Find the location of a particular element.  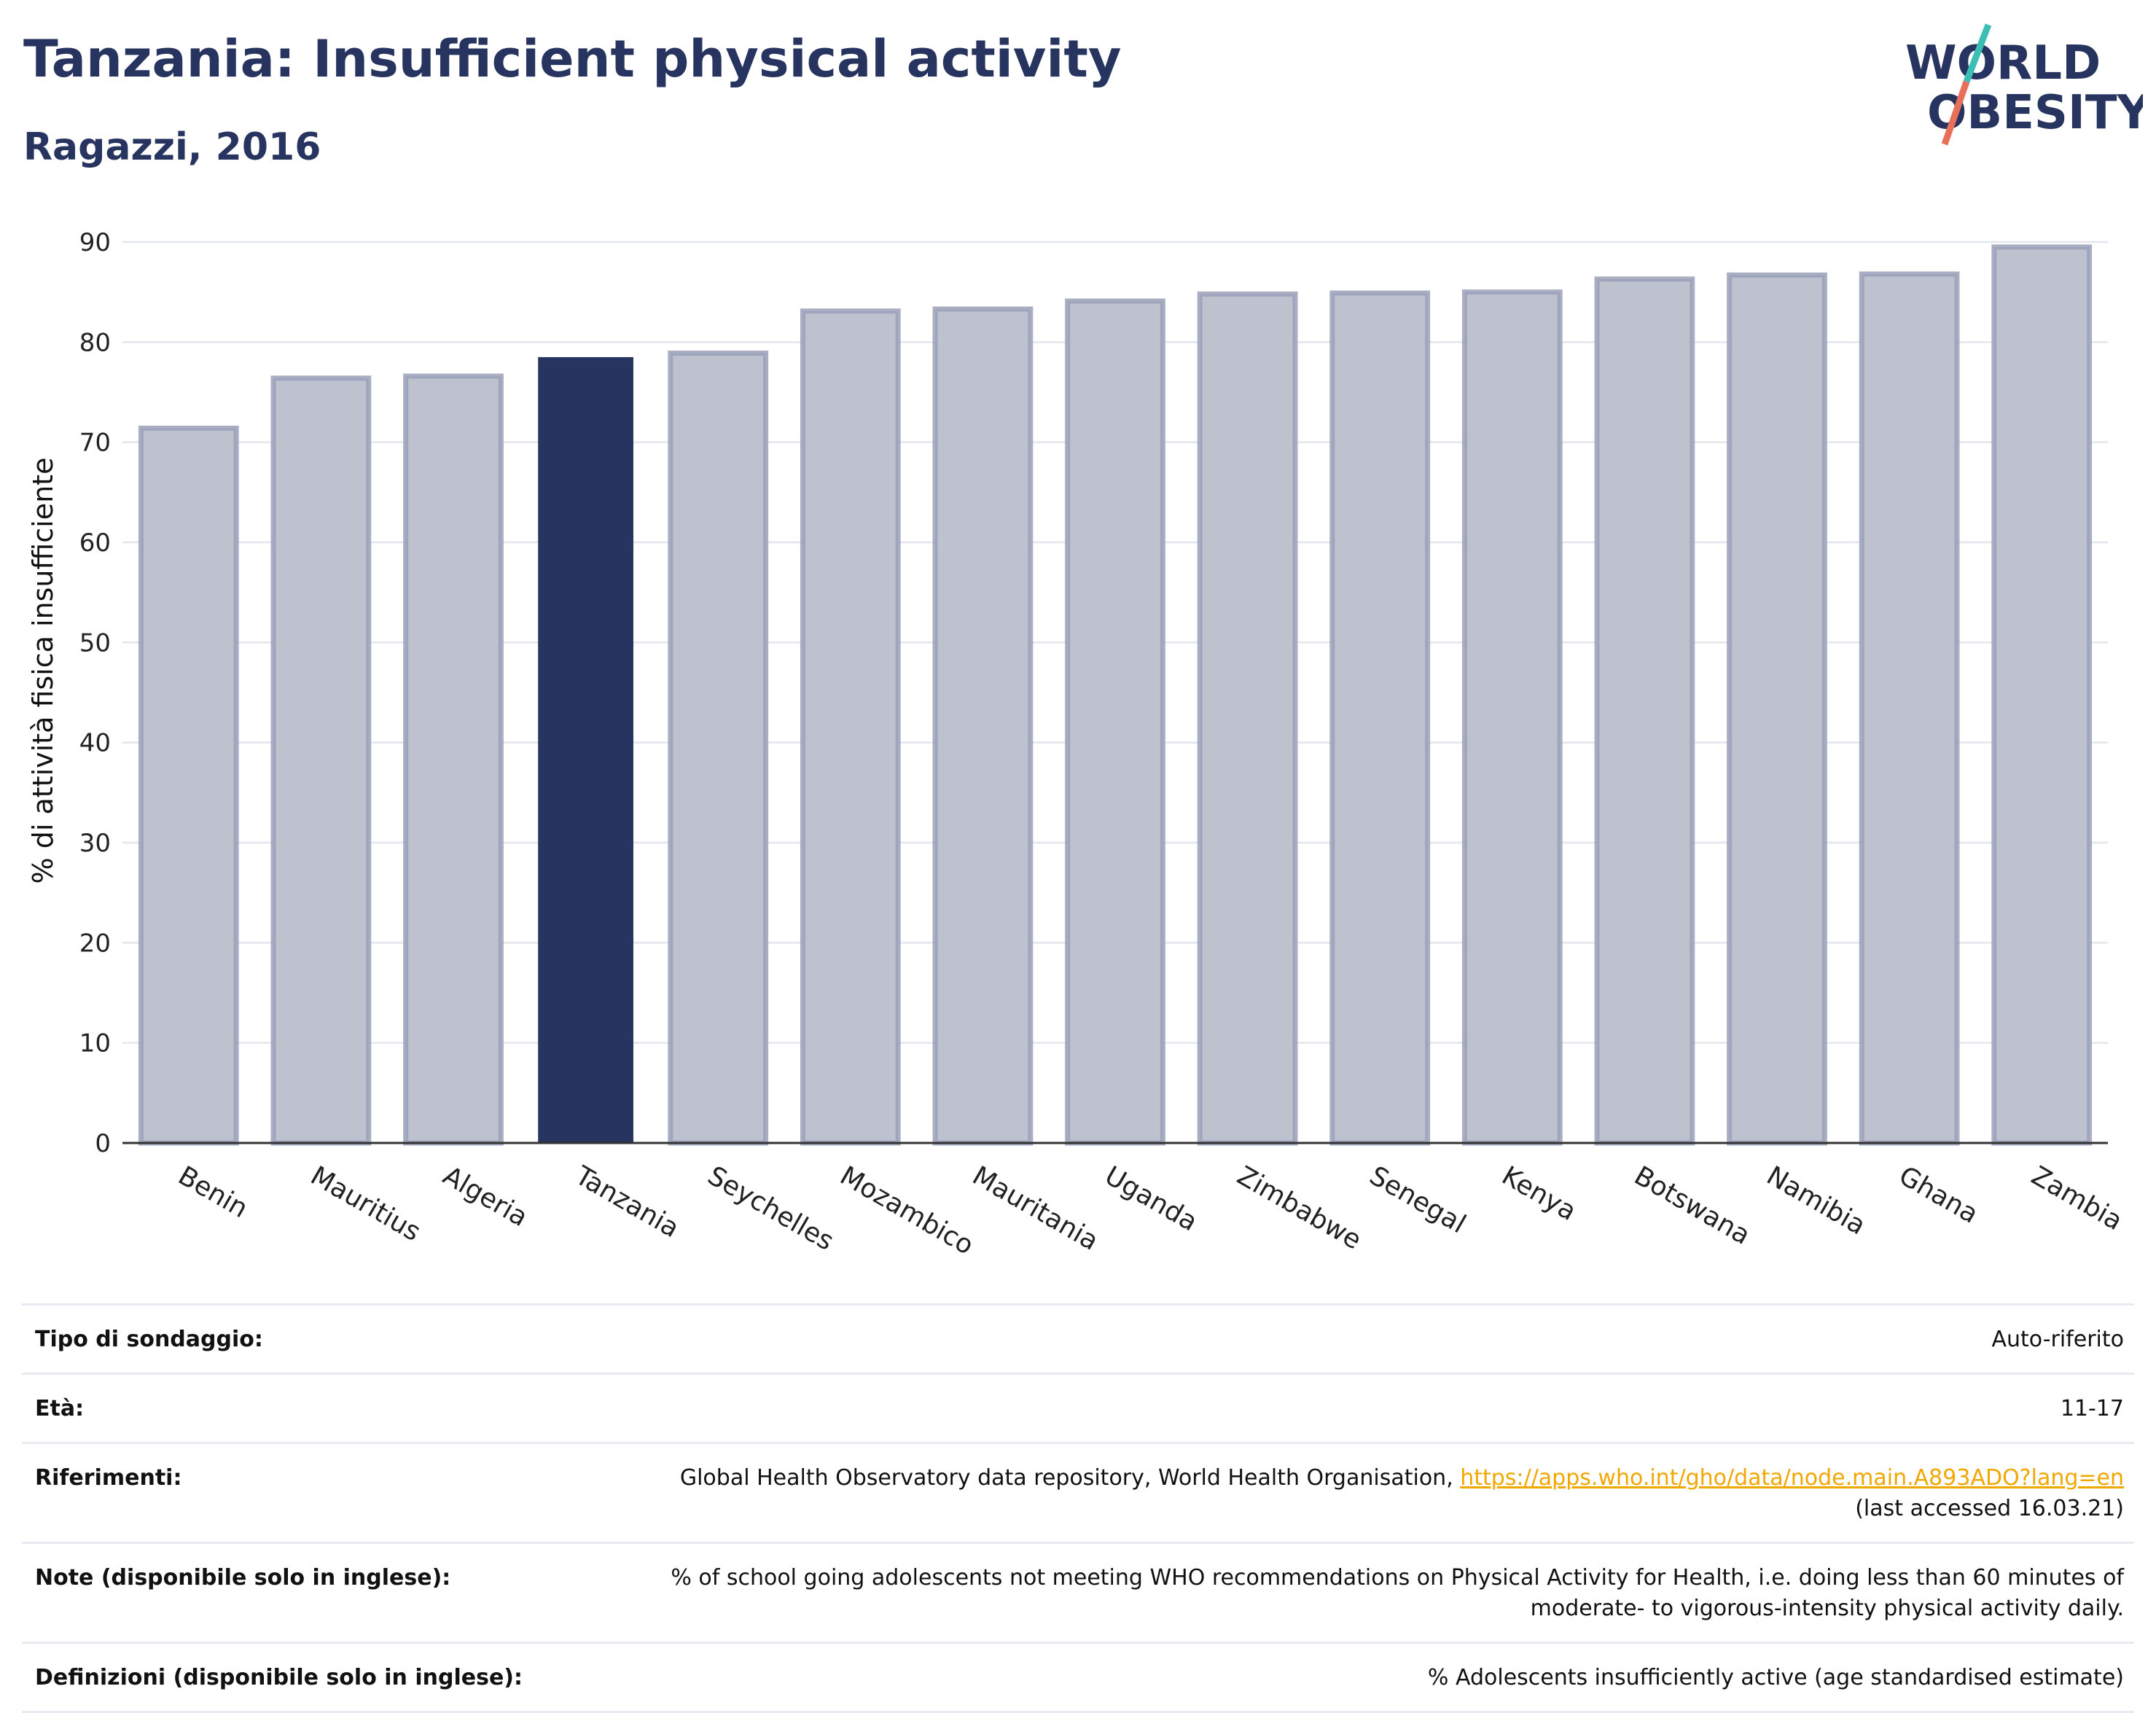

bar-mozambico is located at coordinates (851, 727).